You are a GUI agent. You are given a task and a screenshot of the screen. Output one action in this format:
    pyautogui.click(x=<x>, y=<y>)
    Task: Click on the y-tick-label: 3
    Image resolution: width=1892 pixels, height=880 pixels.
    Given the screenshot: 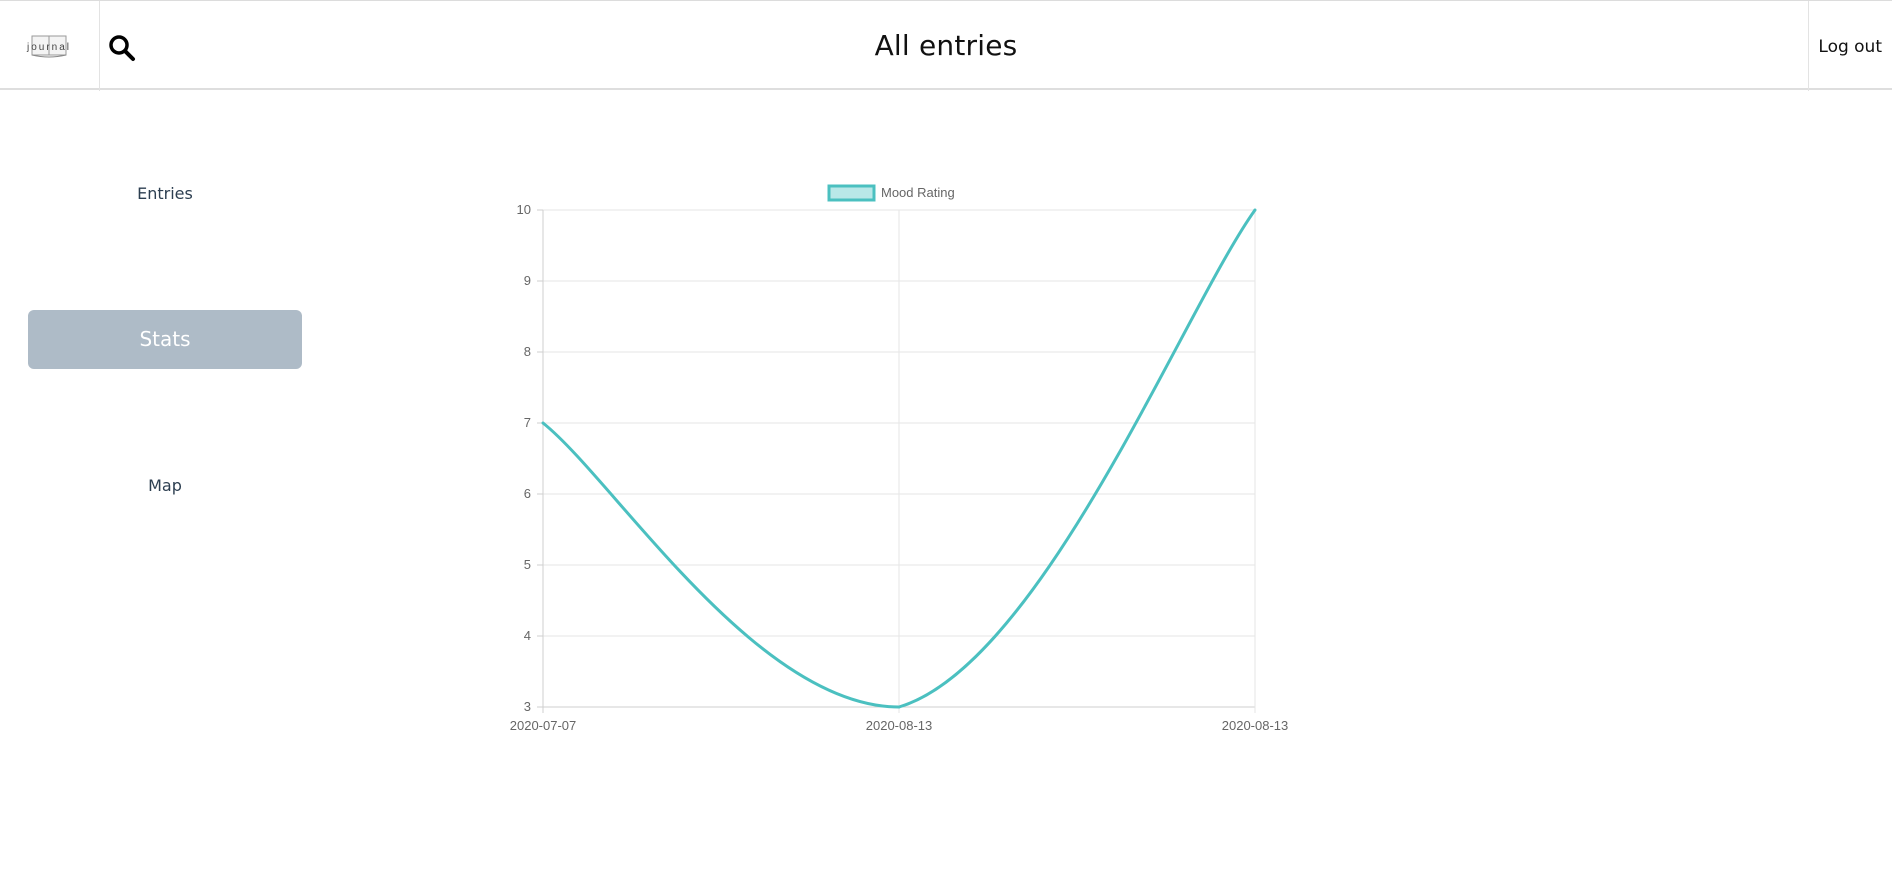 What is the action you would take?
    pyautogui.click(x=527, y=706)
    